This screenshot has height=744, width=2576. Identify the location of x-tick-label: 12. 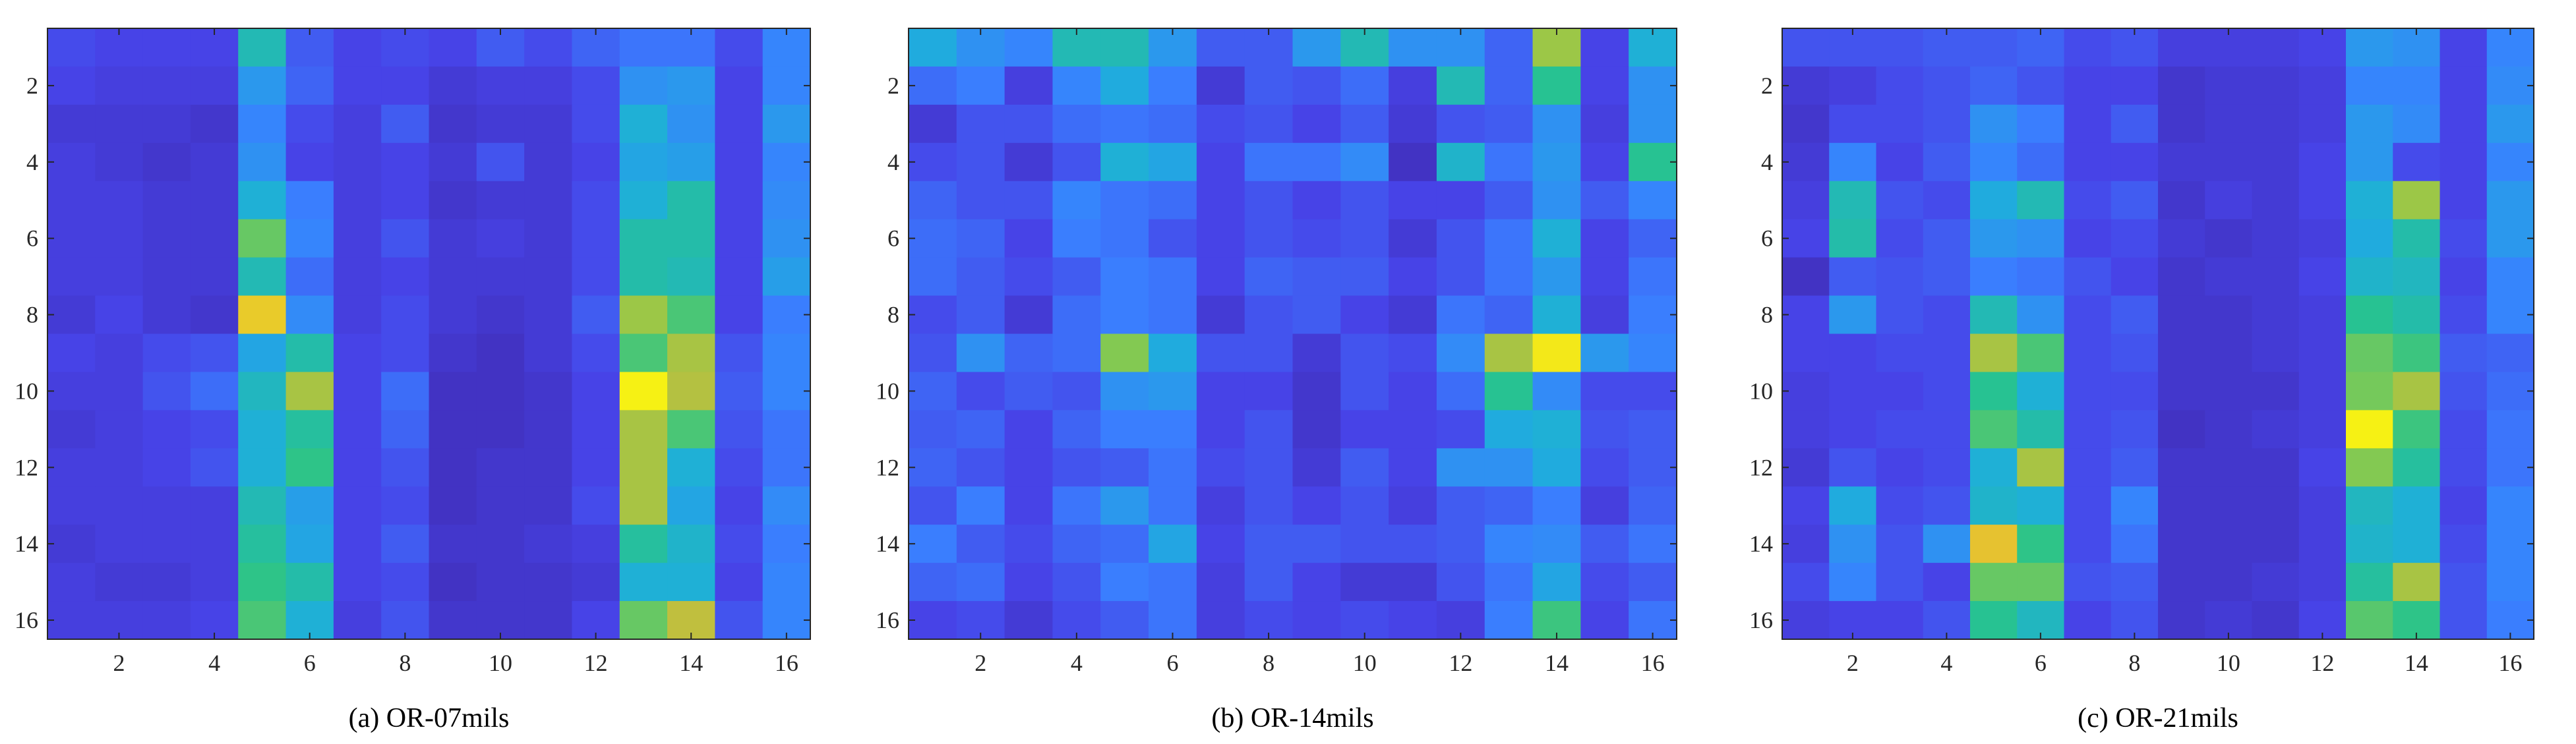
(596, 663).